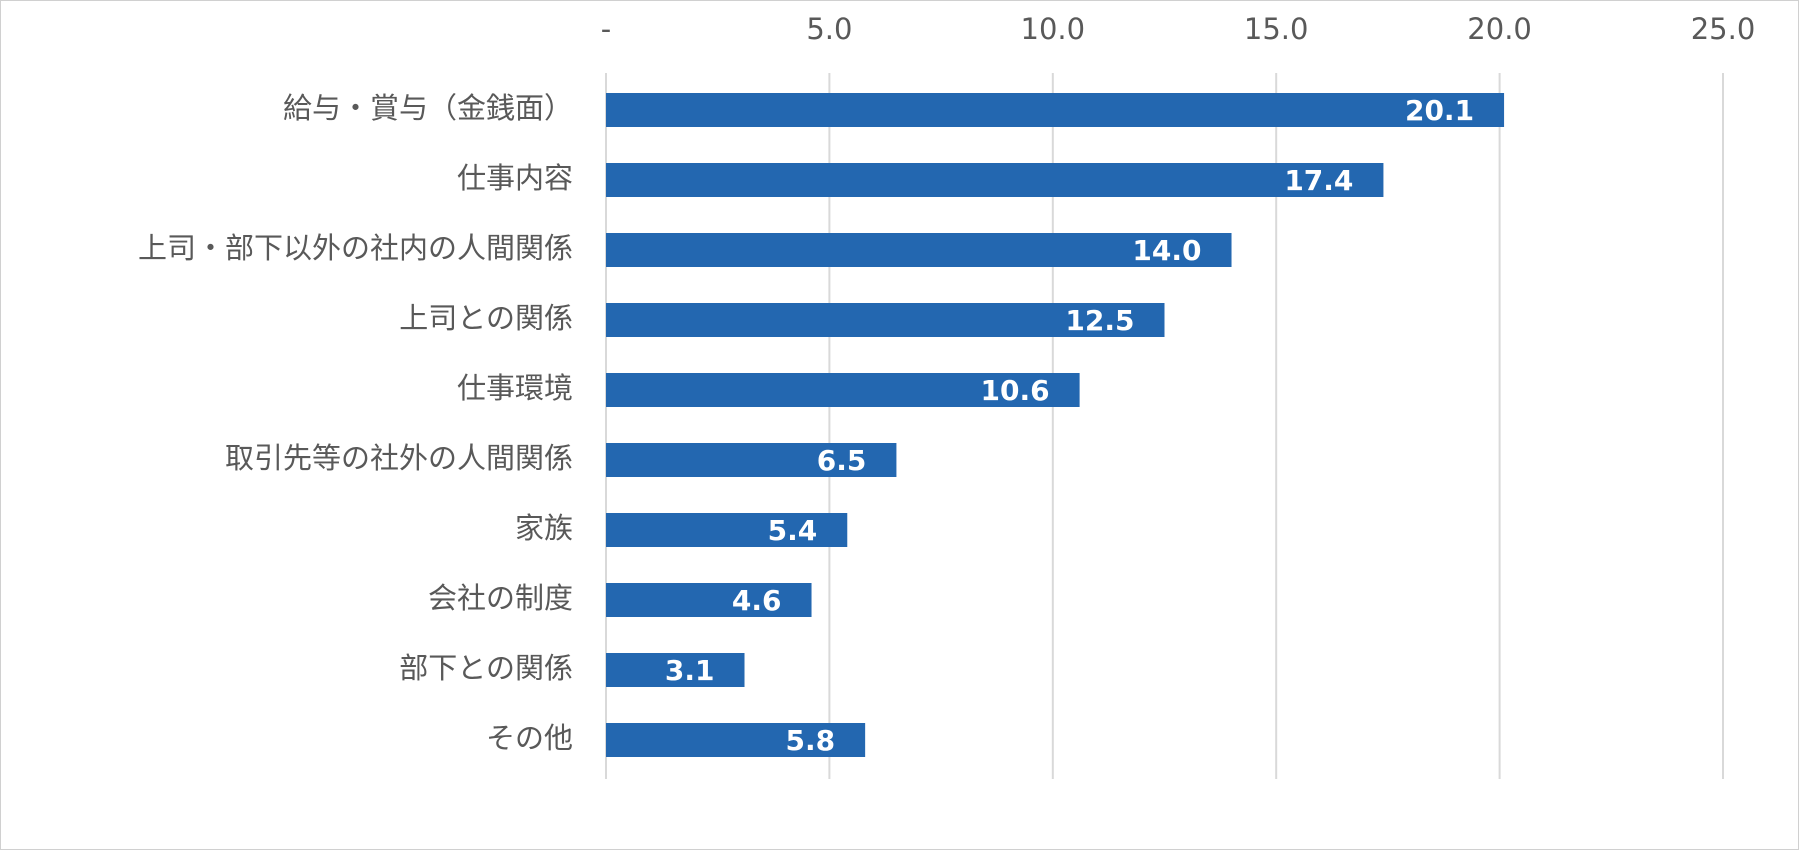 This screenshot has width=1799, height=850. What do you see at coordinates (1318, 180) in the screenshot?
I see `data-label: 17.4` at bounding box center [1318, 180].